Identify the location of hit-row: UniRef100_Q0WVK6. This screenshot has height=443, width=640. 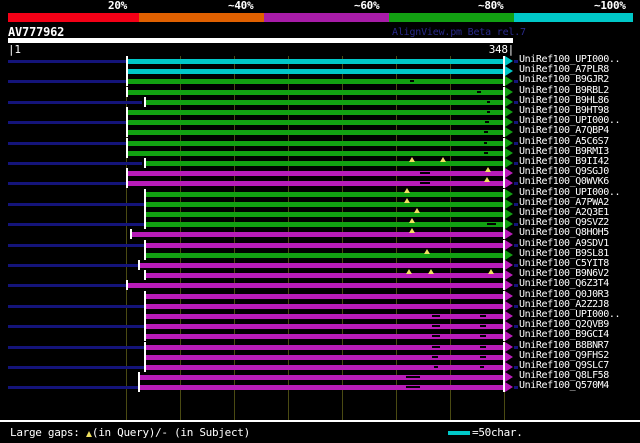
(320, 182).